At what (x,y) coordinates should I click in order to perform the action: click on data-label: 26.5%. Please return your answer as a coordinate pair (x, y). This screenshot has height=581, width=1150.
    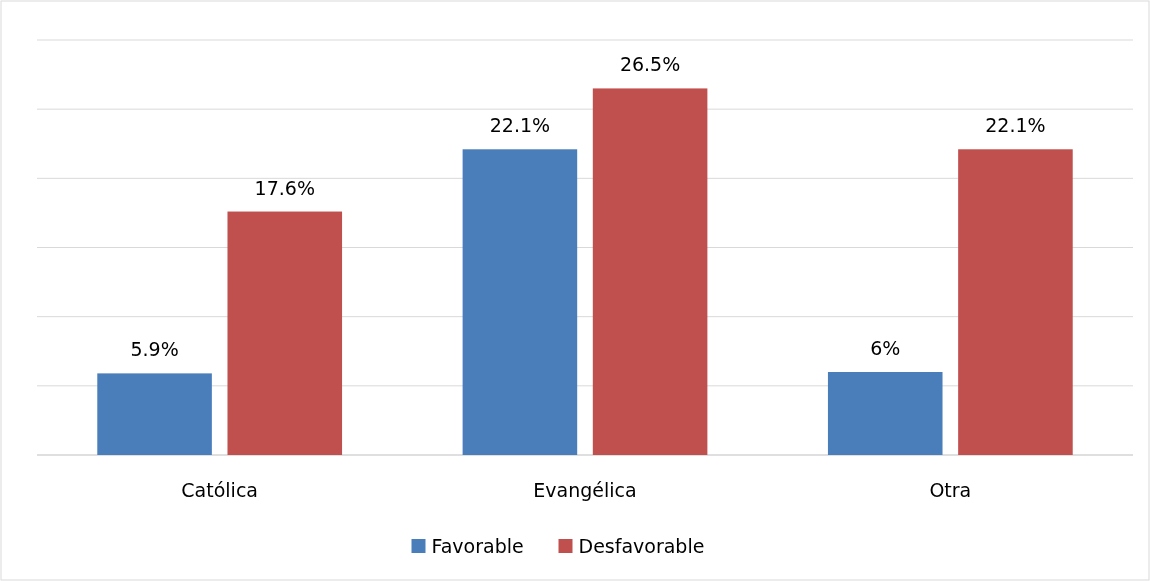
    Looking at the image, I should click on (650, 64).